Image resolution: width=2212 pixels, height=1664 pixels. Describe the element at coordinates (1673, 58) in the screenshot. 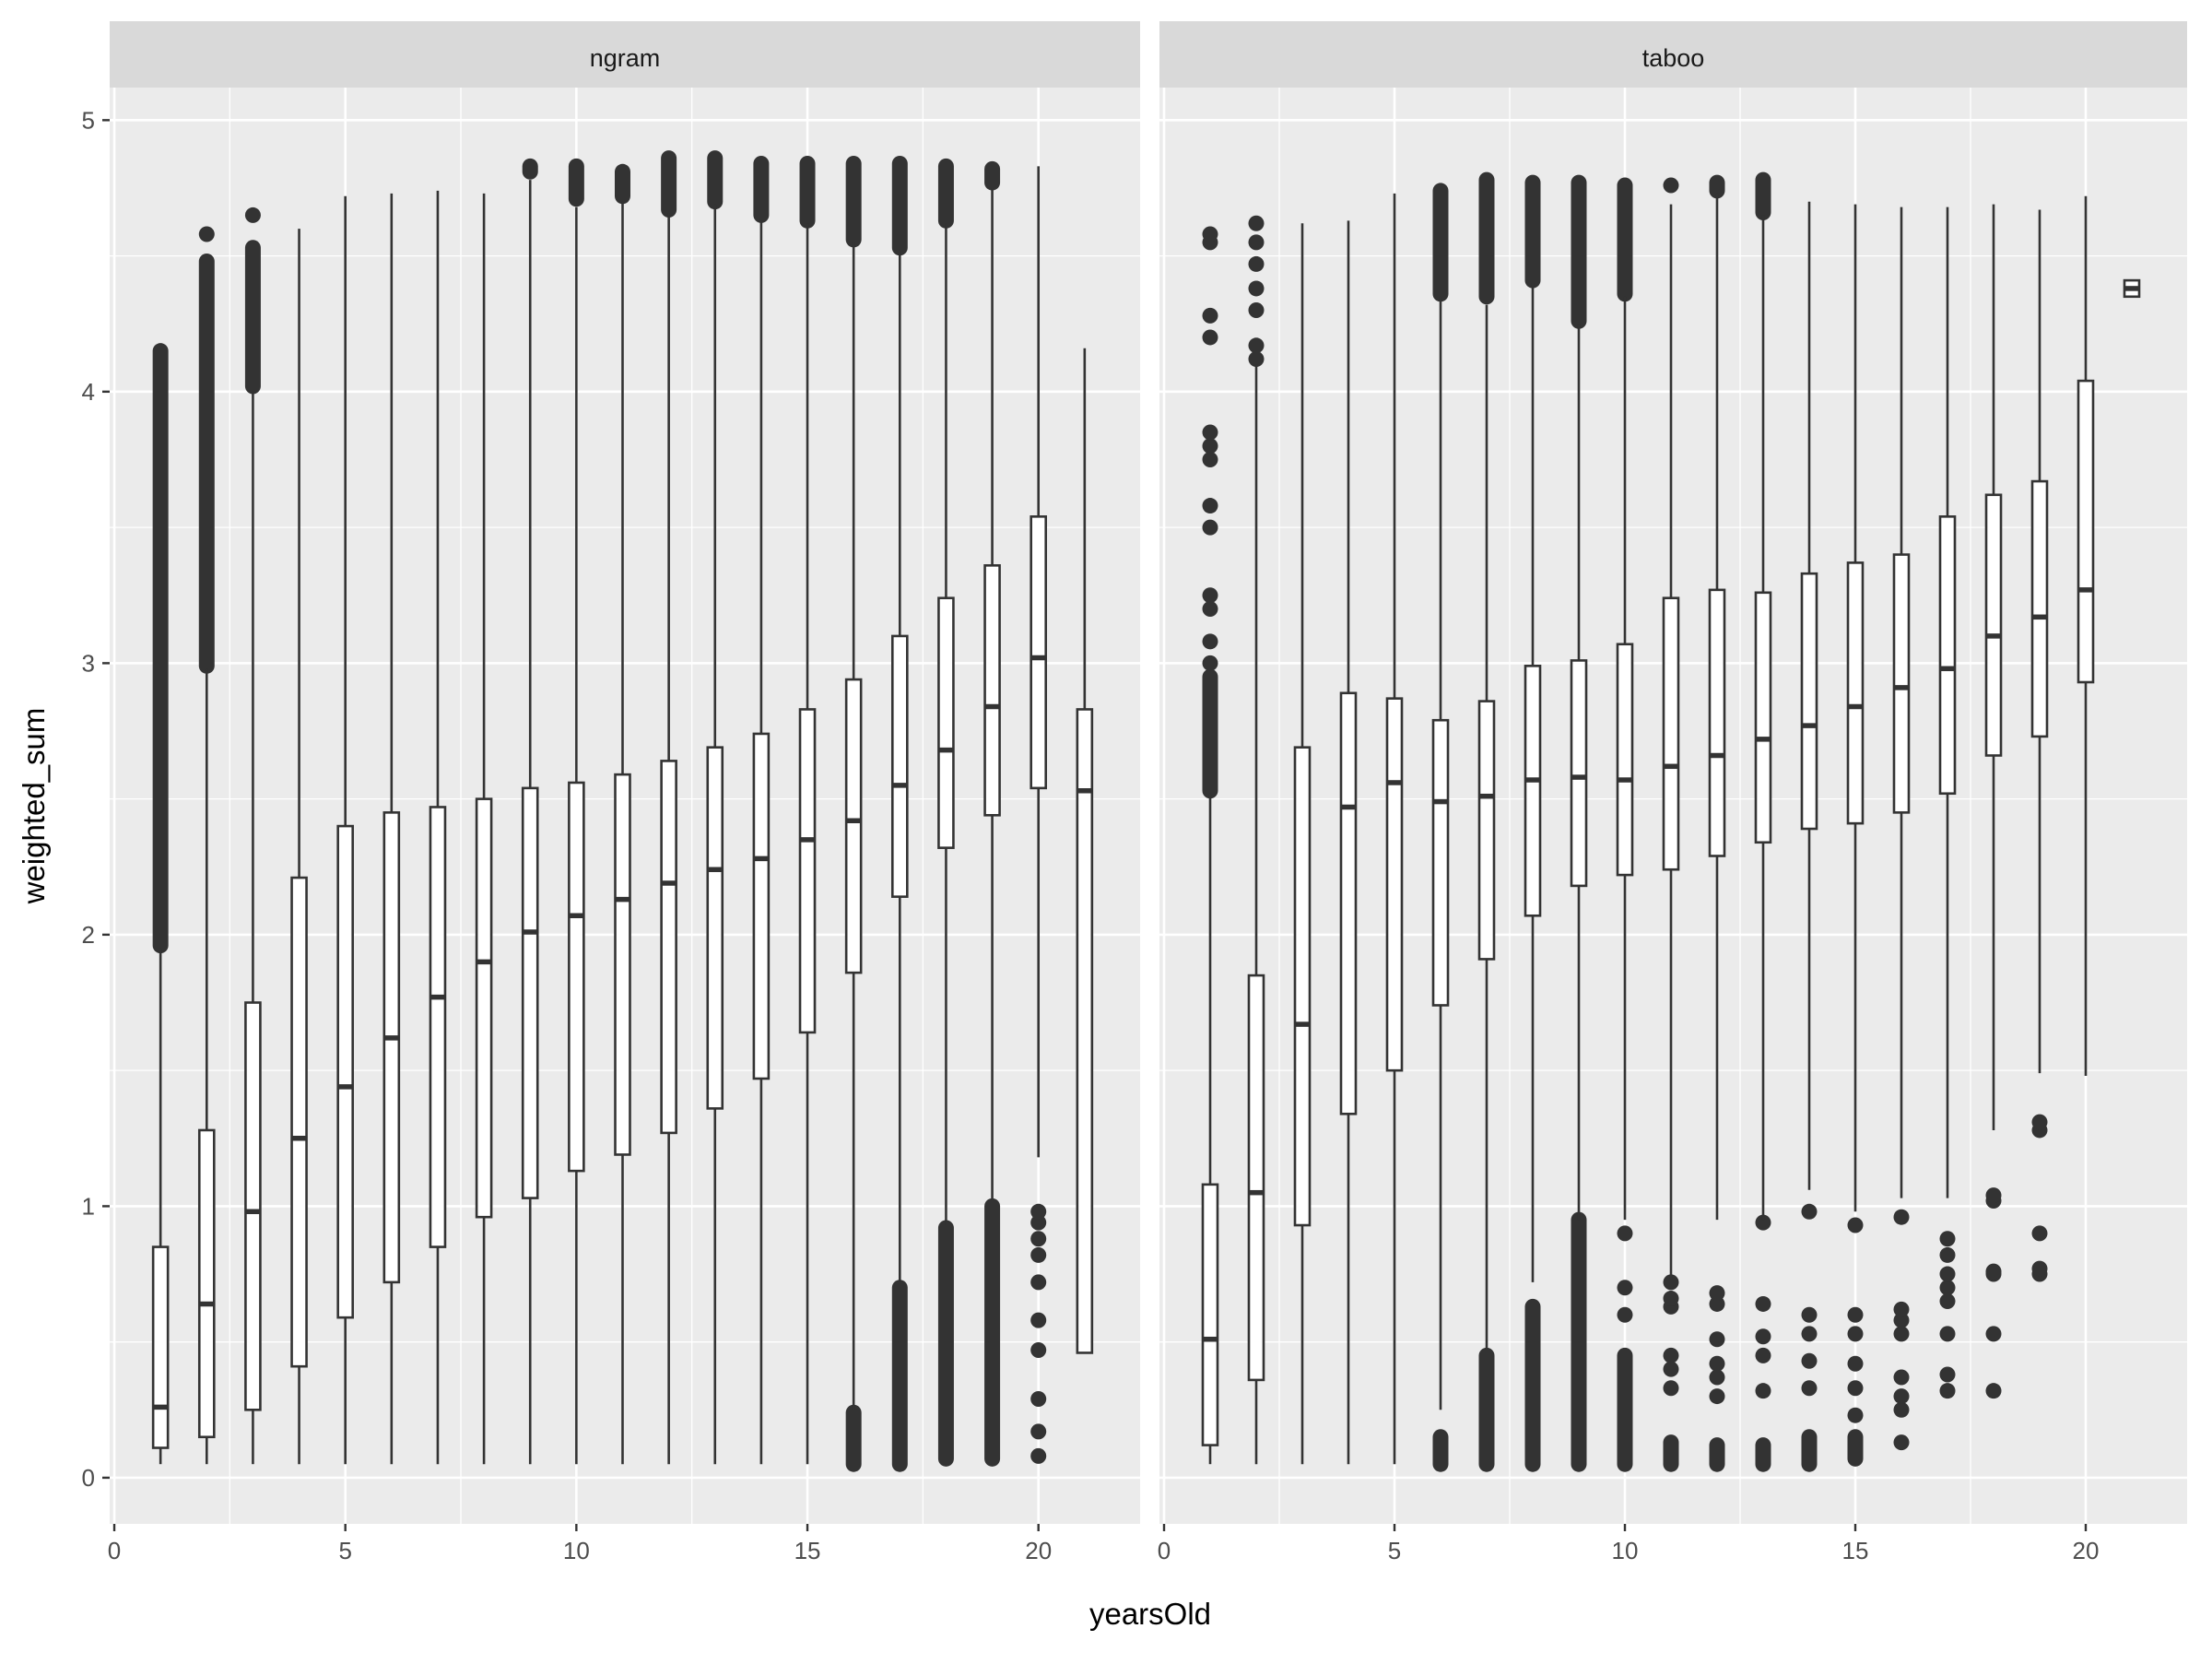

I see `facet-label: taboo` at that location.